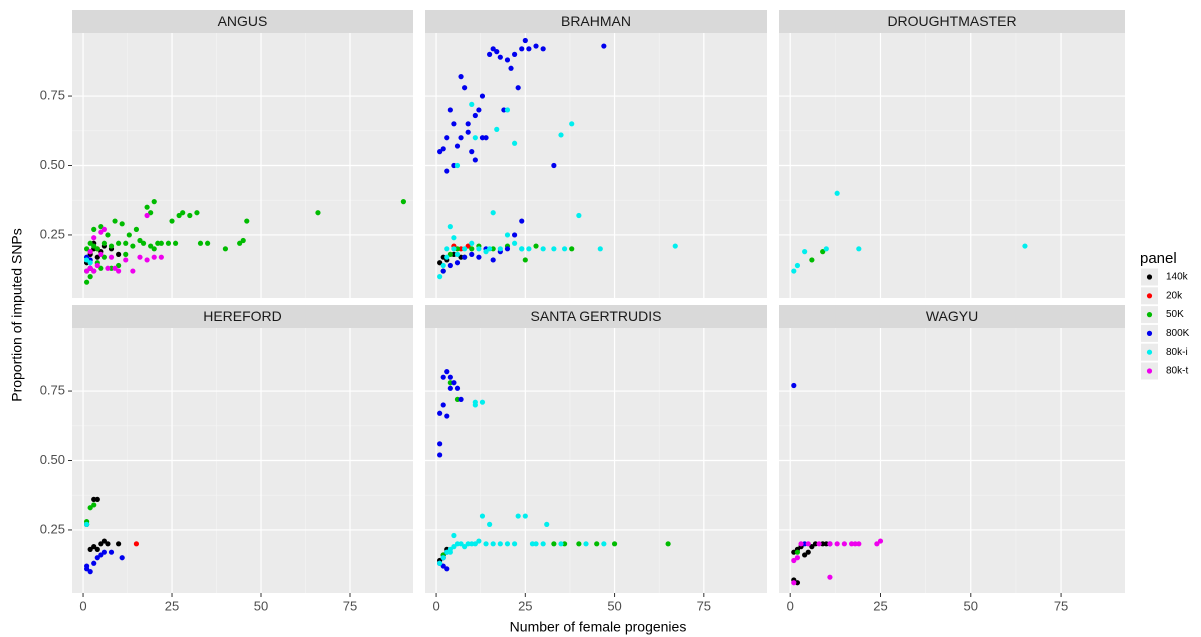 Image resolution: width=1201 pixels, height=637 pixels. I want to click on facet-title: SANTA GERTRUDIS, so click(596, 316).